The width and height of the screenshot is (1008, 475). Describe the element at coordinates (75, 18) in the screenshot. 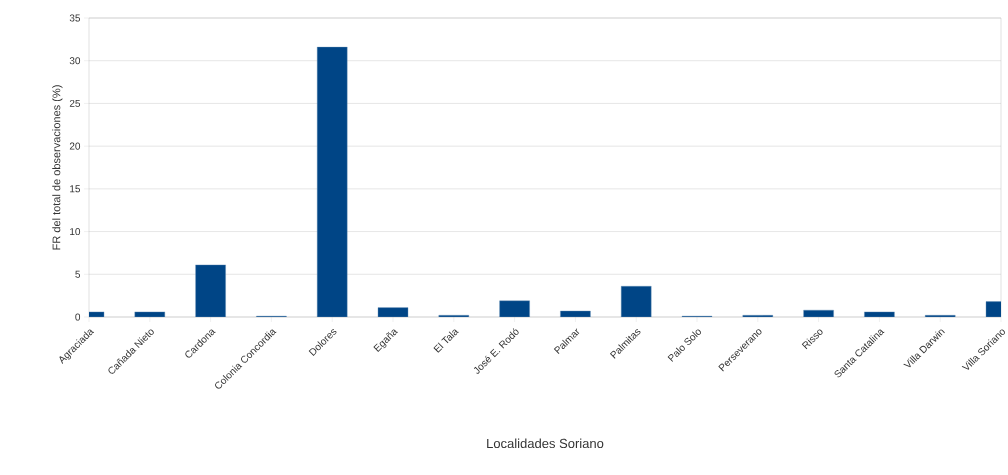

I see `y-tick-label: 35` at that location.